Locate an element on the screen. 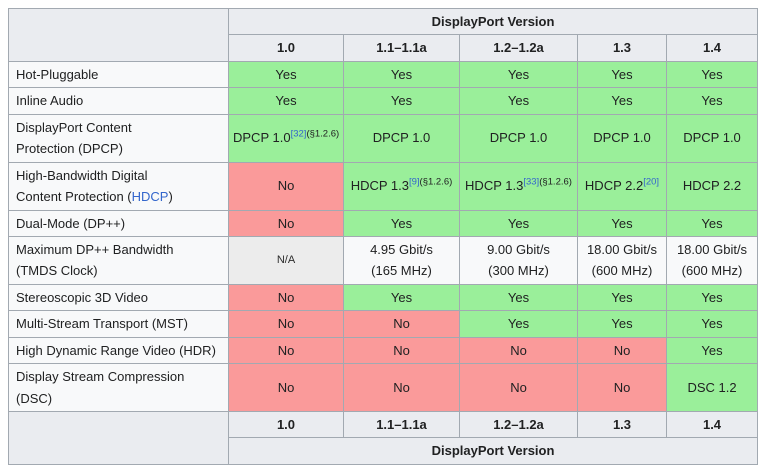 The width and height of the screenshot is (759, 473). cell-text: (165 MHz) is located at coordinates (401, 271).